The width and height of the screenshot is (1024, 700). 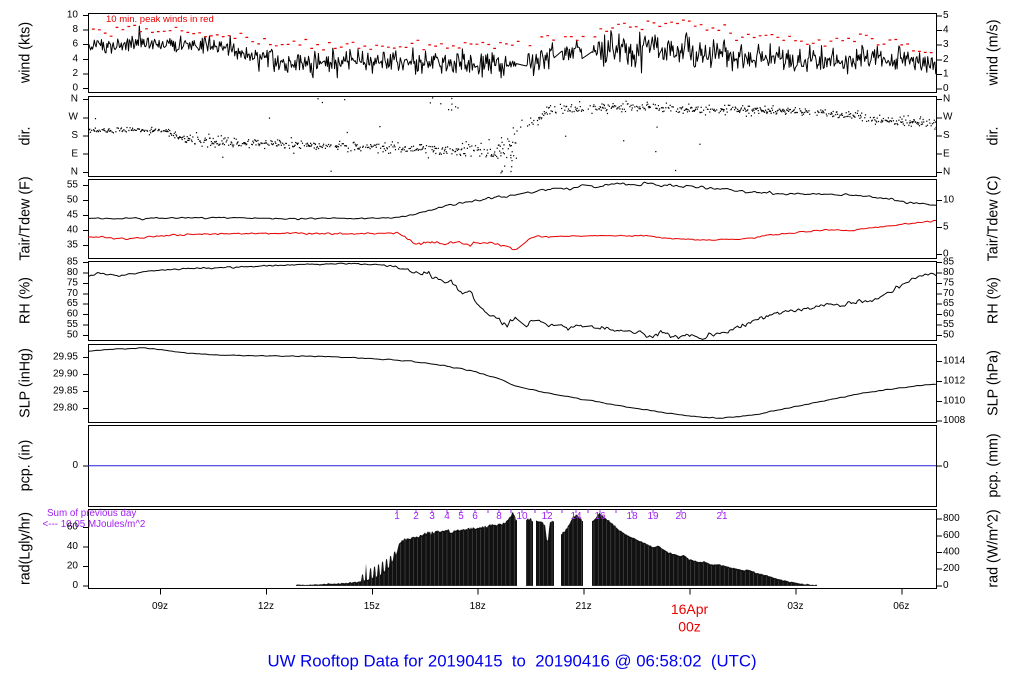 What do you see at coordinates (25, 466) in the screenshot?
I see `svg-text: pcp. (in)` at bounding box center [25, 466].